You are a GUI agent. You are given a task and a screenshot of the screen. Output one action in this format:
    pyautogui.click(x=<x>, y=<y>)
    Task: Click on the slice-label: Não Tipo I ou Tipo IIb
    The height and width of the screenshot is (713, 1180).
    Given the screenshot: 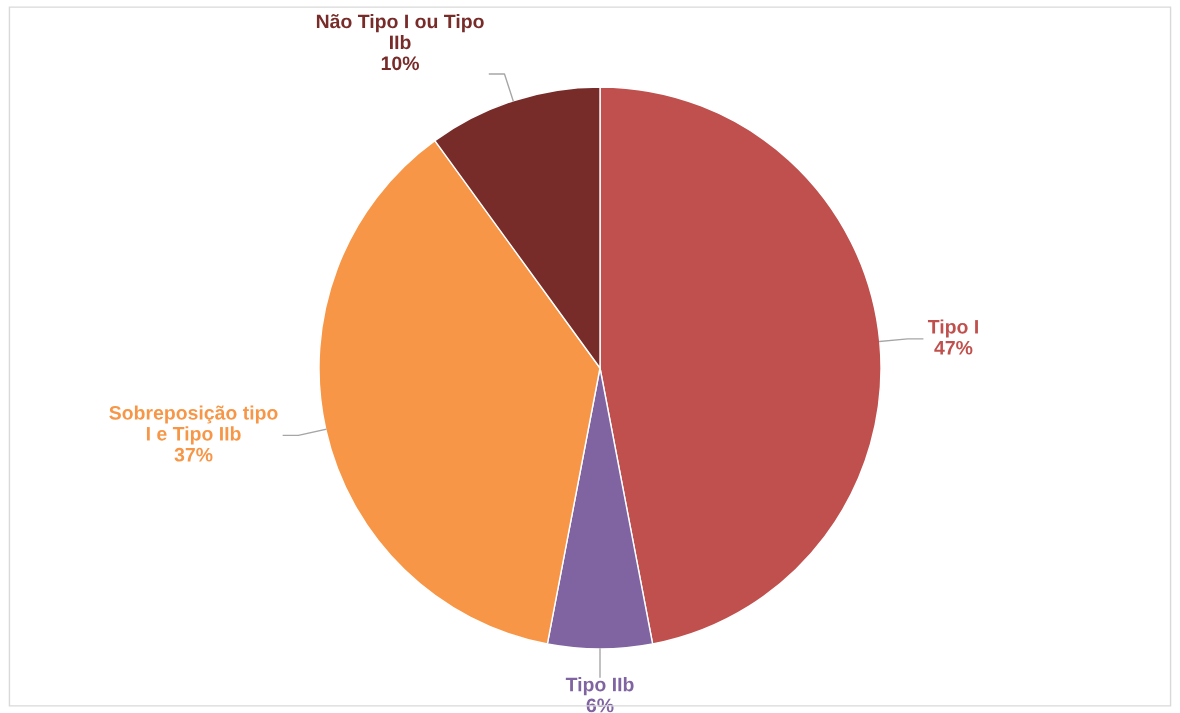 What is the action you would take?
    pyautogui.click(x=400, y=32)
    